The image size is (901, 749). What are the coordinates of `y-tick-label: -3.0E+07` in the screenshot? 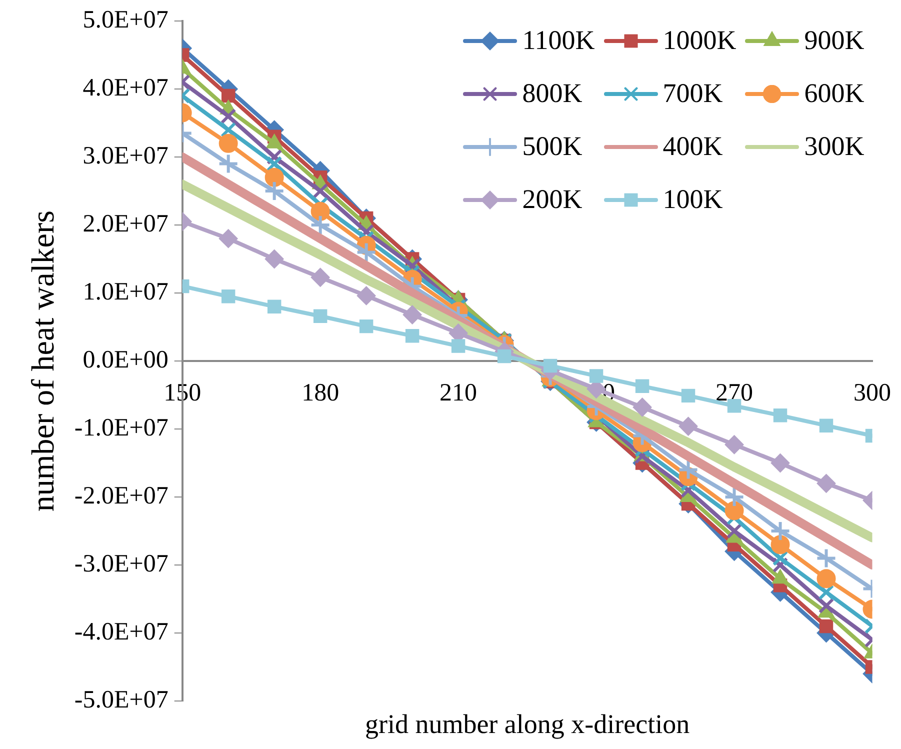 It's located at (121, 564).